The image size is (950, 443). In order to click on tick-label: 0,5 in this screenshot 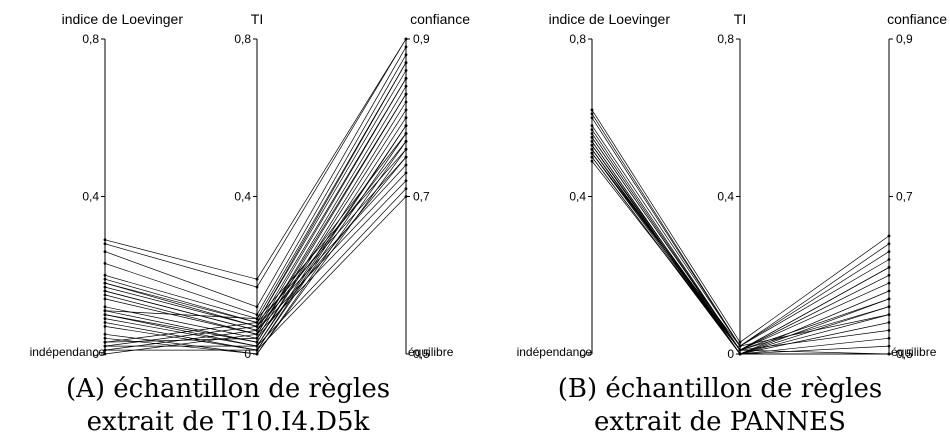, I will do `click(904, 354)`.